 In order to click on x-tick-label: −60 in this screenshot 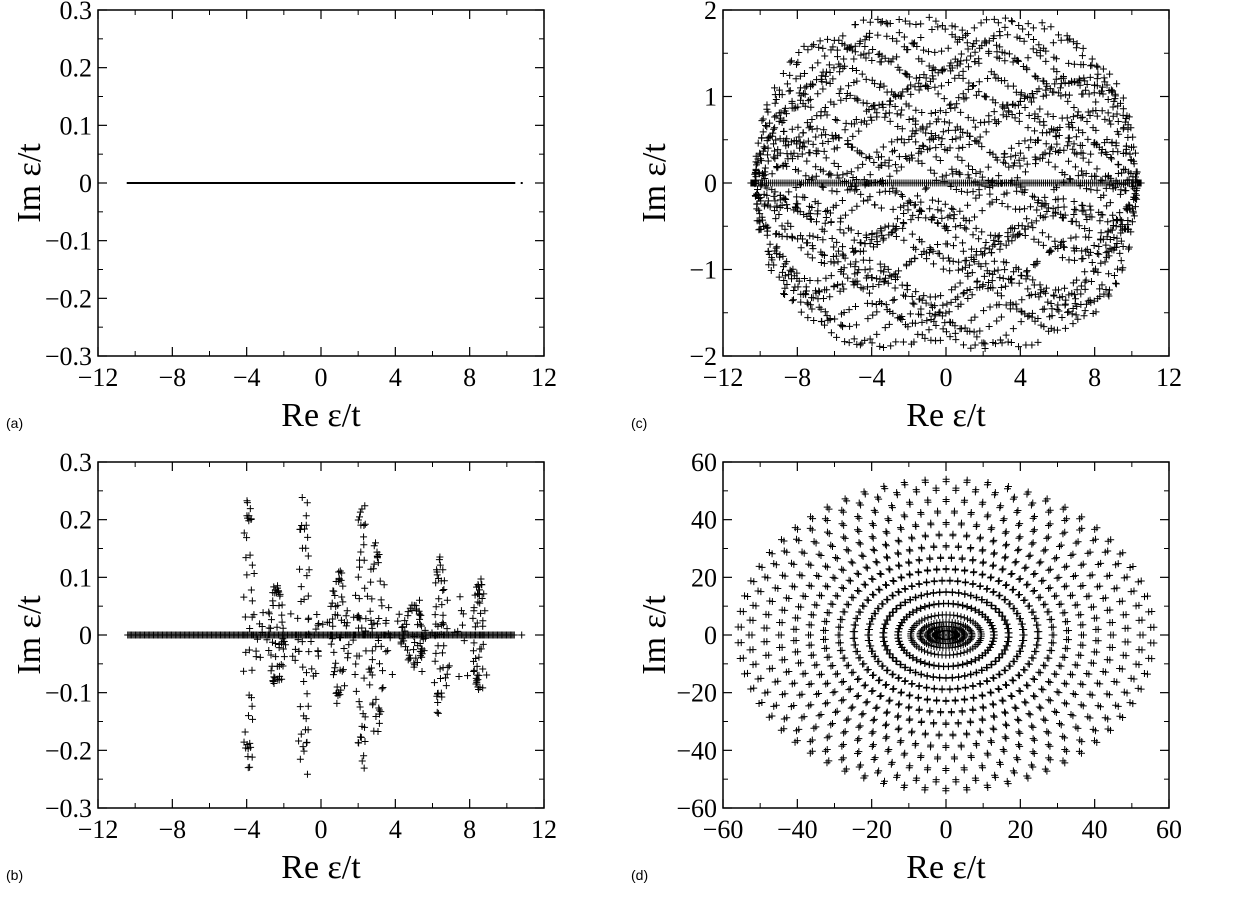, I will do `click(723, 829)`.